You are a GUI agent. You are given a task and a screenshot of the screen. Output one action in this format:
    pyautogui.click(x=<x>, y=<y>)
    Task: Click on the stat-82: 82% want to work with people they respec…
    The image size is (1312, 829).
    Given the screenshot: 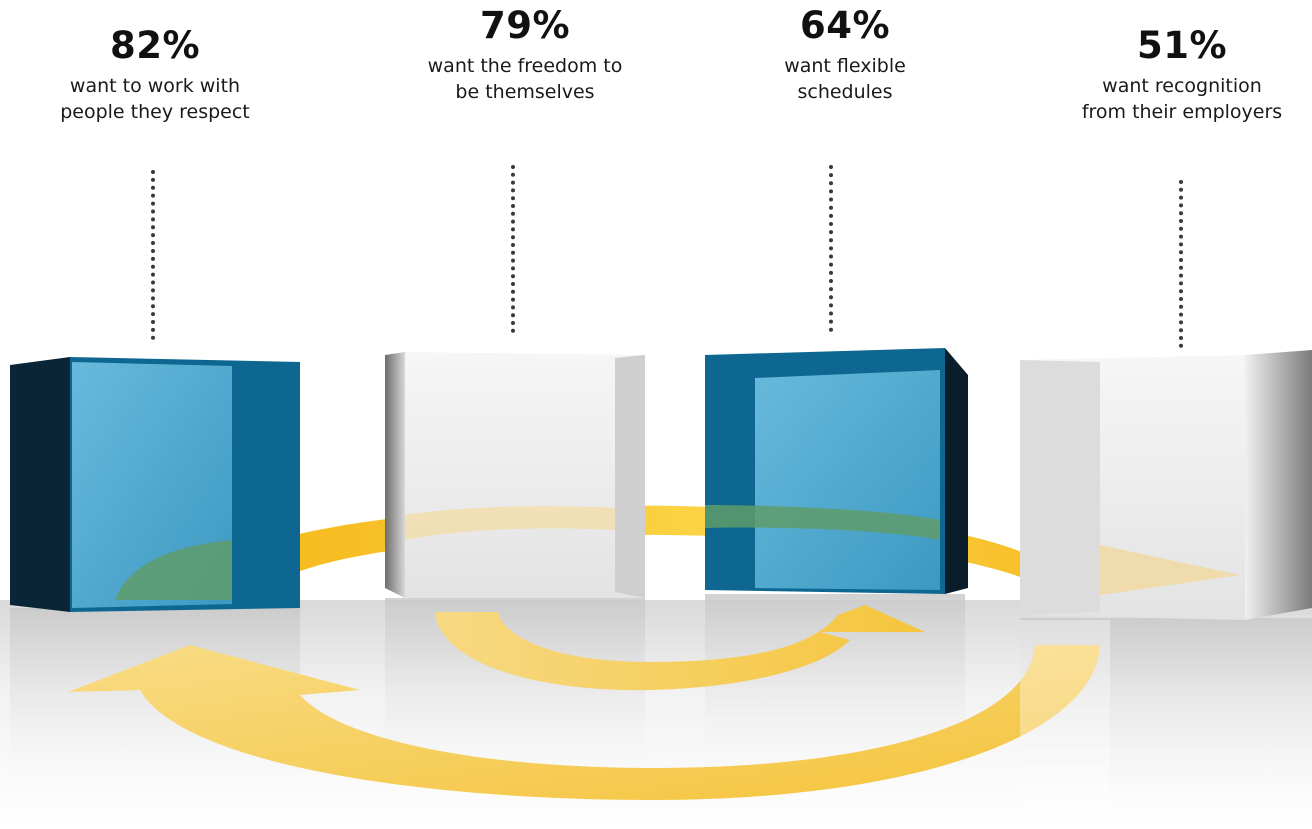 What is the action you would take?
    pyautogui.click(x=155, y=74)
    